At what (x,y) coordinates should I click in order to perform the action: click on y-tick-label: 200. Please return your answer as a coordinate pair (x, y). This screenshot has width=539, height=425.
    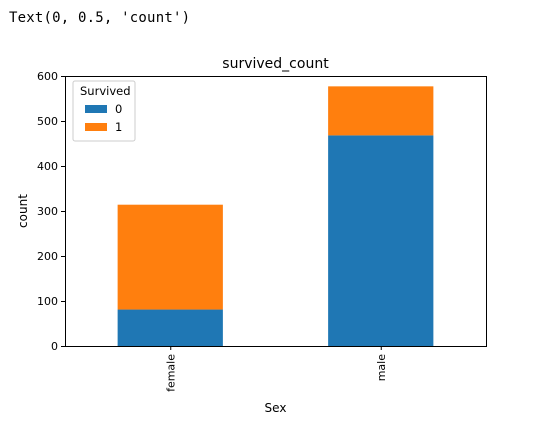
    Looking at the image, I should click on (47, 256).